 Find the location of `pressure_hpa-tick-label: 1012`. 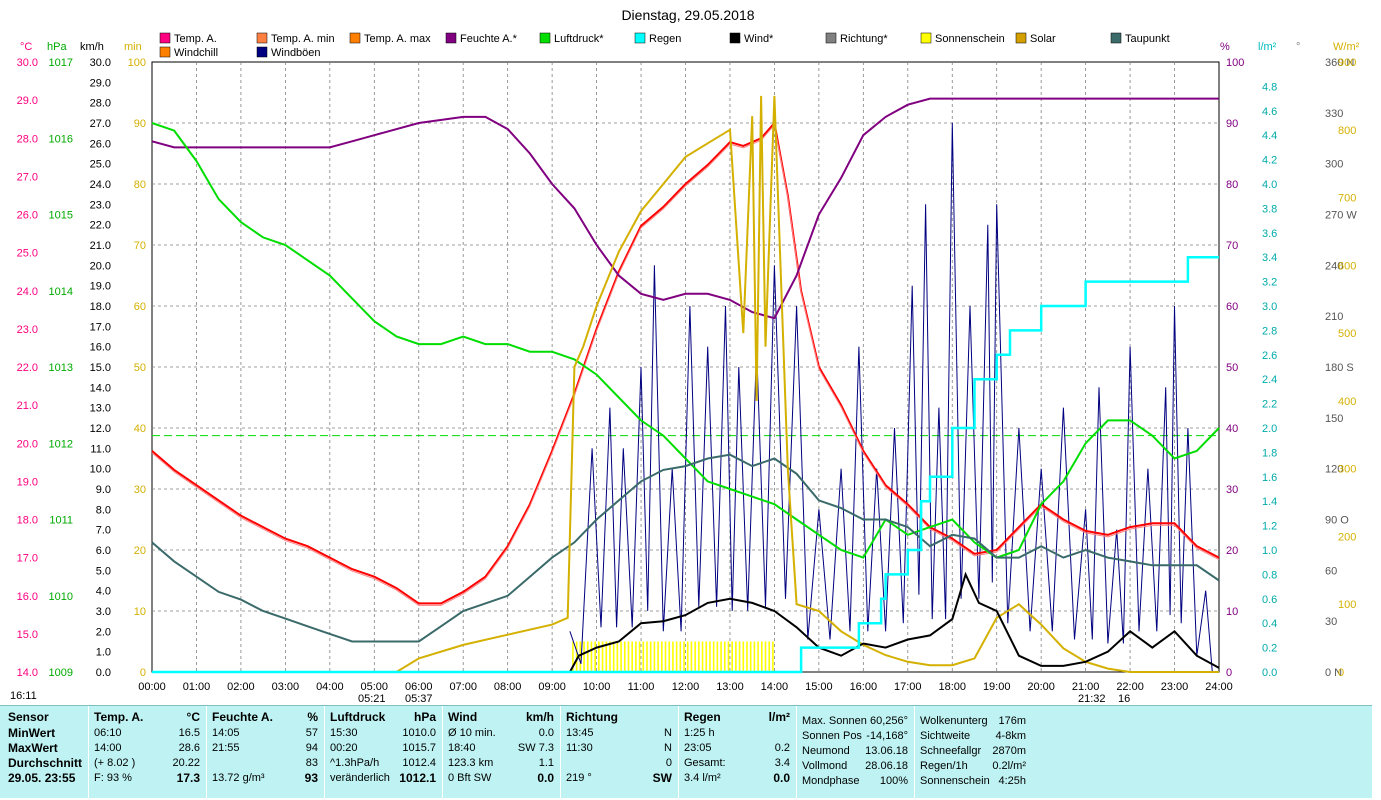

pressure_hpa-tick-label: 1012 is located at coordinates (61, 444).